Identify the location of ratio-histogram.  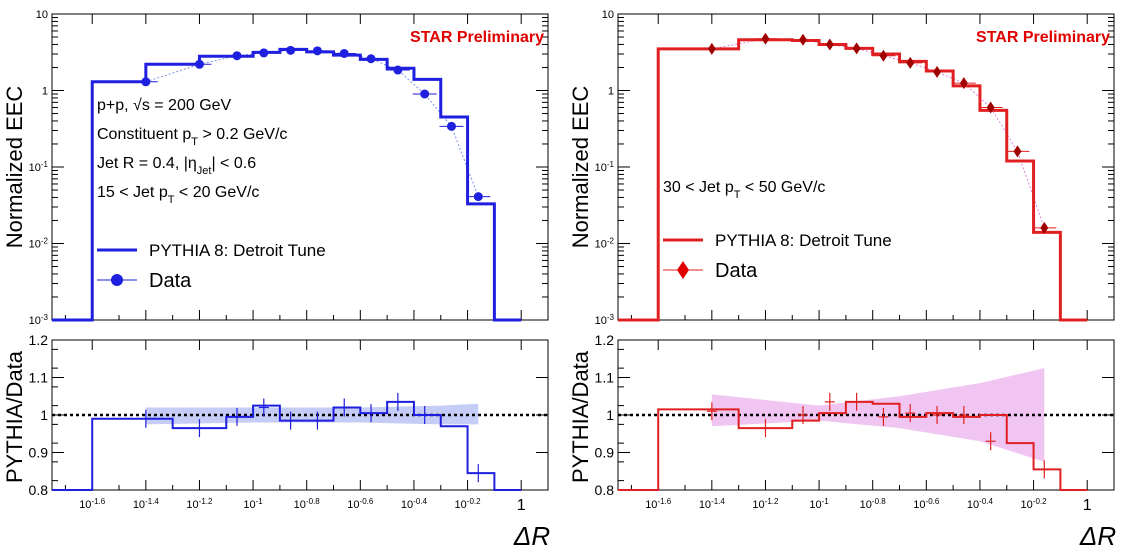
(287, 445).